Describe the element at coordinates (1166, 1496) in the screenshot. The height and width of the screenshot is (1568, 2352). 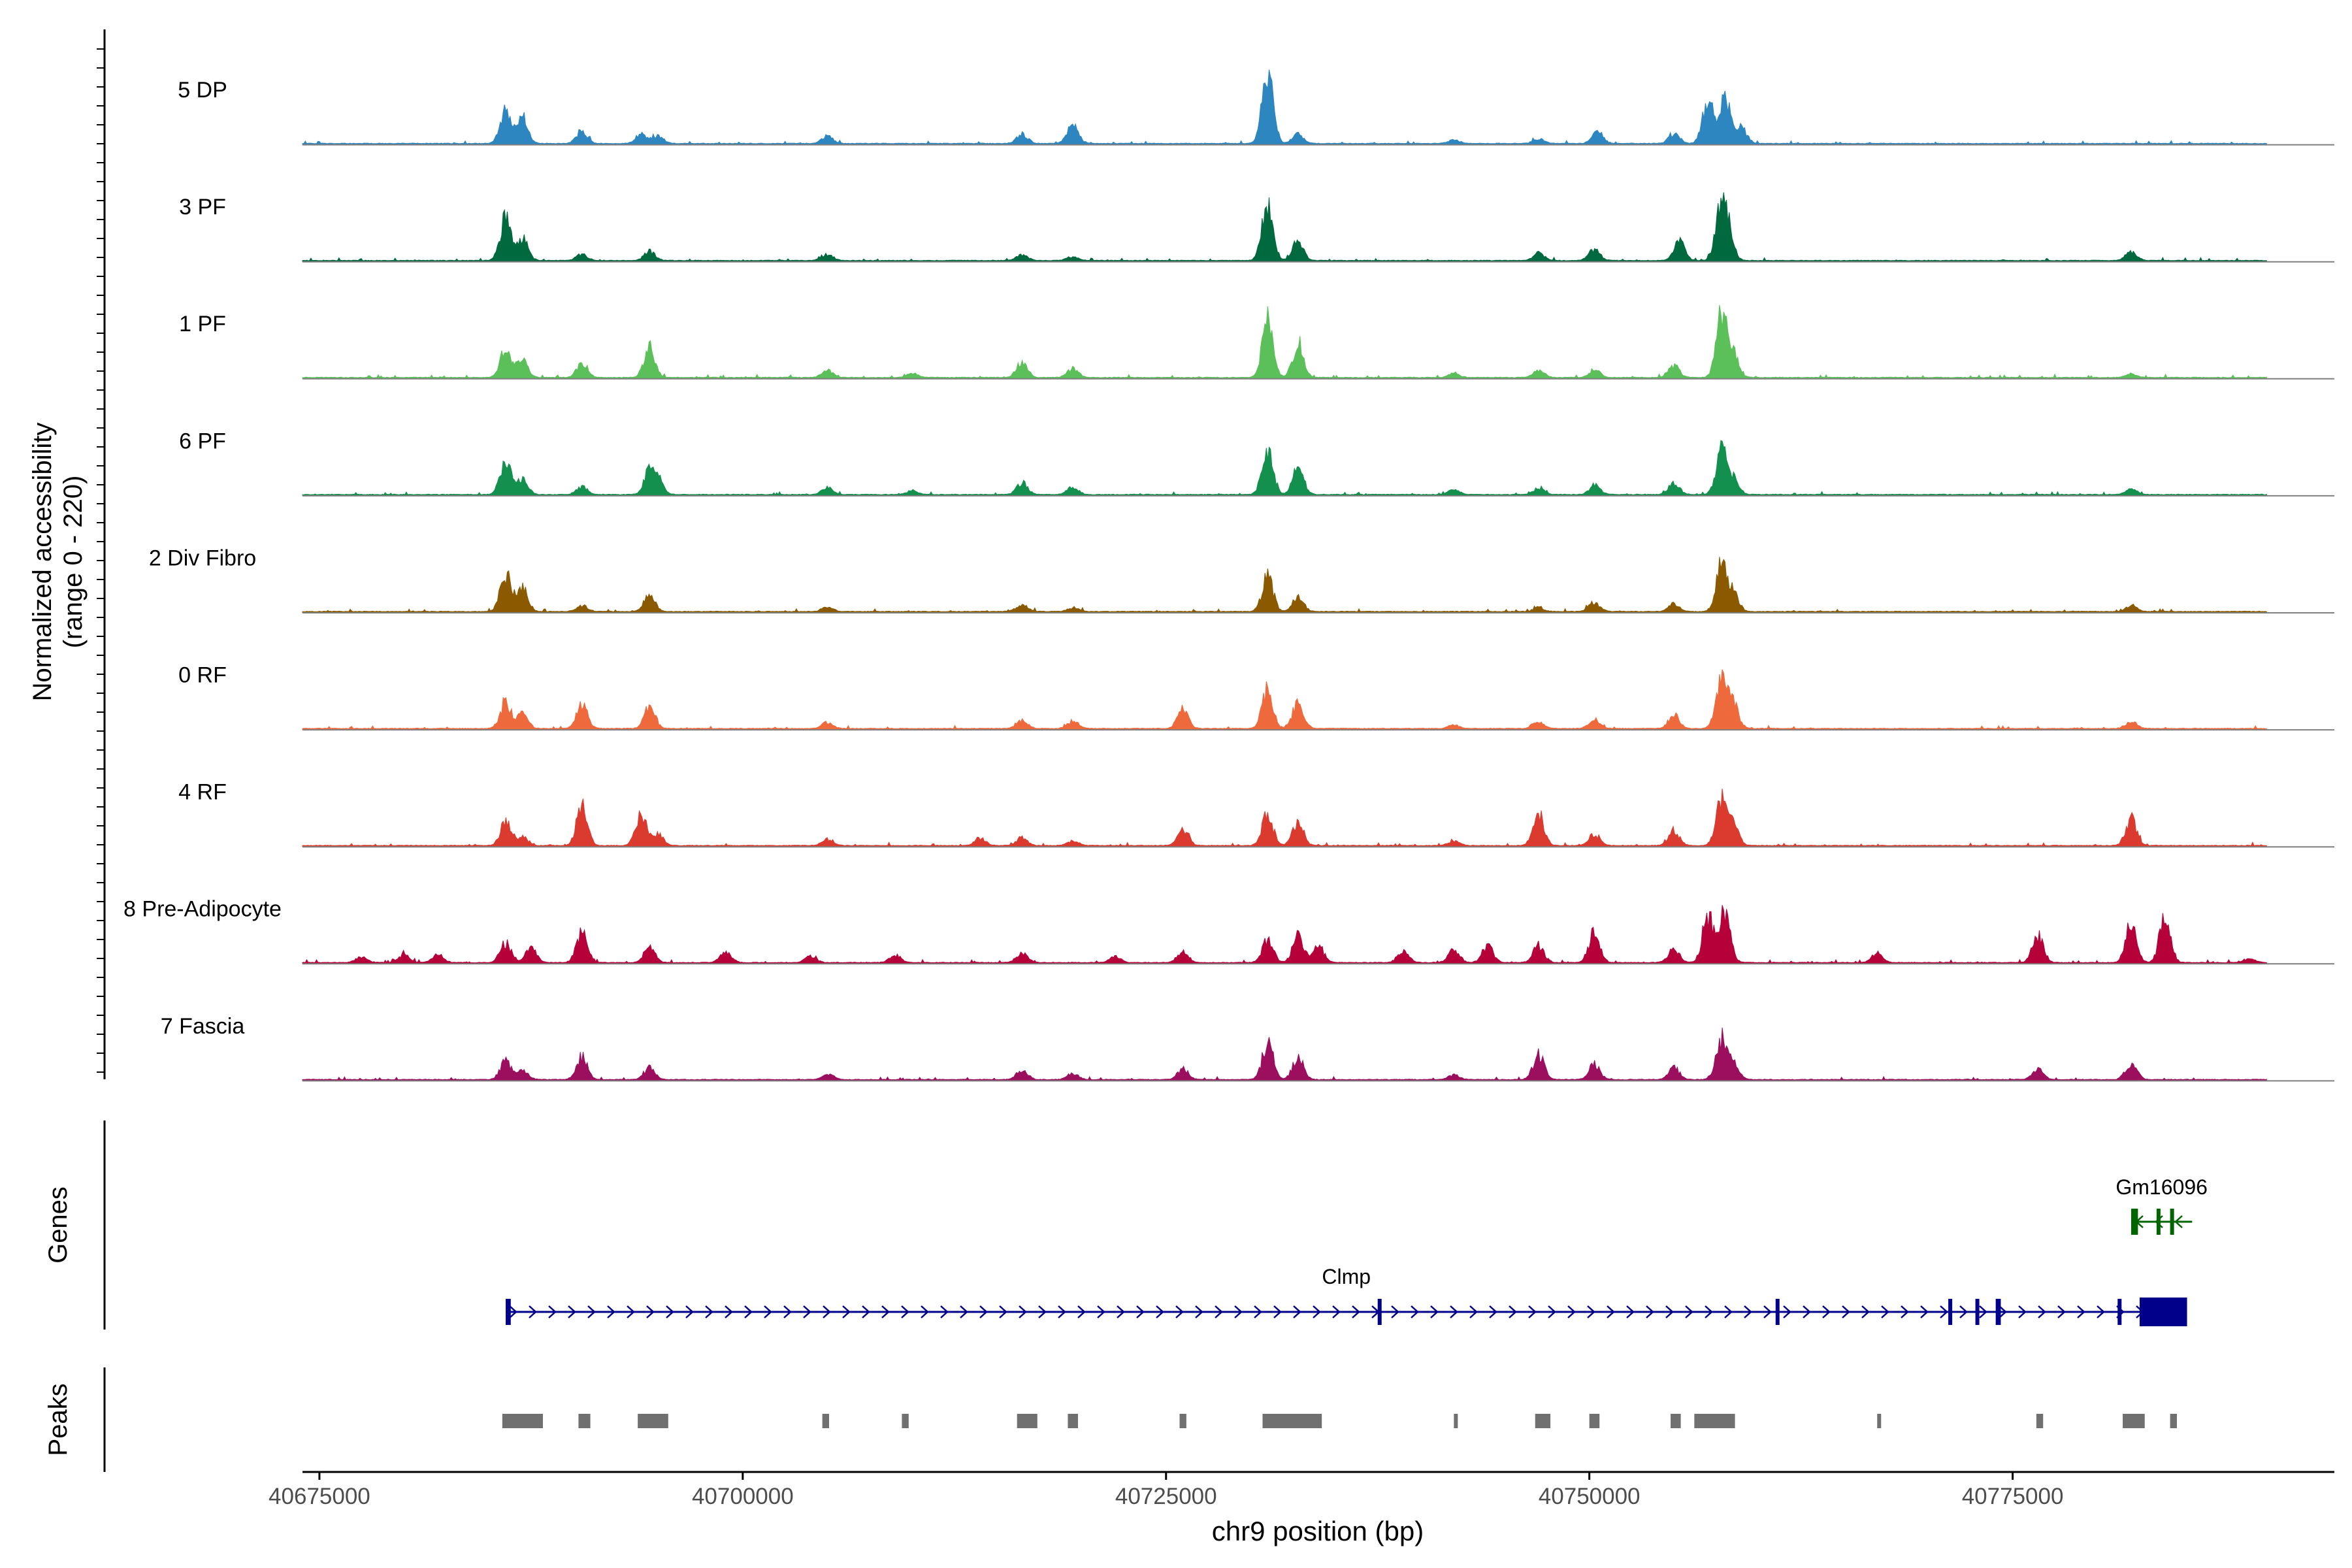
I see `x-tick-label: 40725000` at that location.